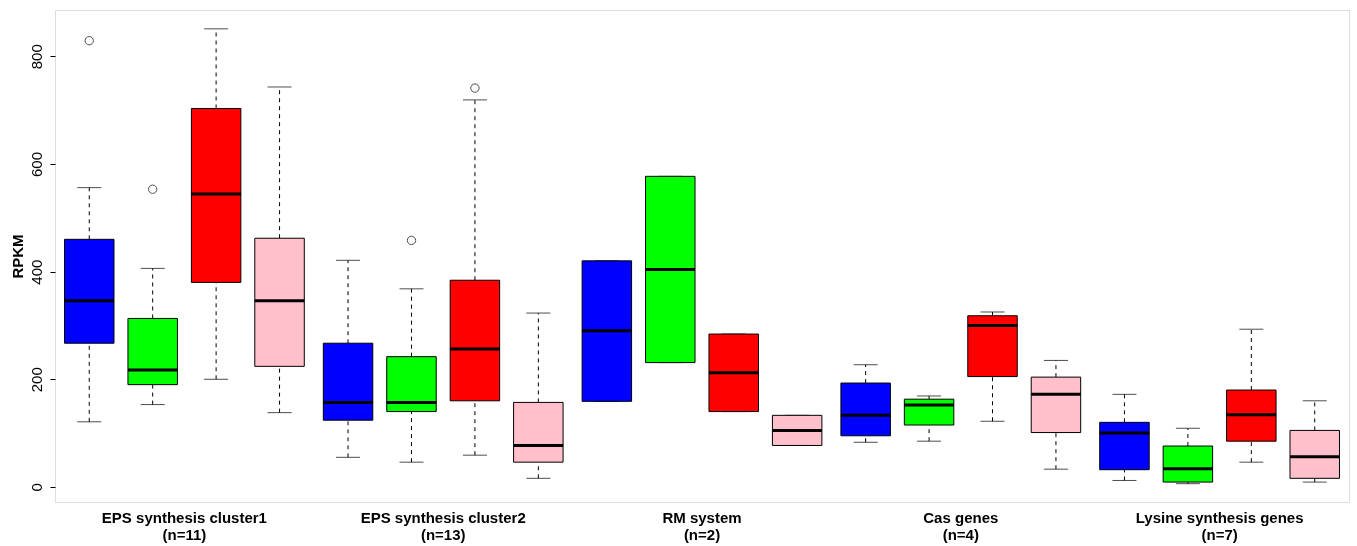 This screenshot has height=546, width=1357. What do you see at coordinates (443, 525) in the screenshot?
I see `x-tick-label: EPS synthesis cluster2 (n=13)` at bounding box center [443, 525].